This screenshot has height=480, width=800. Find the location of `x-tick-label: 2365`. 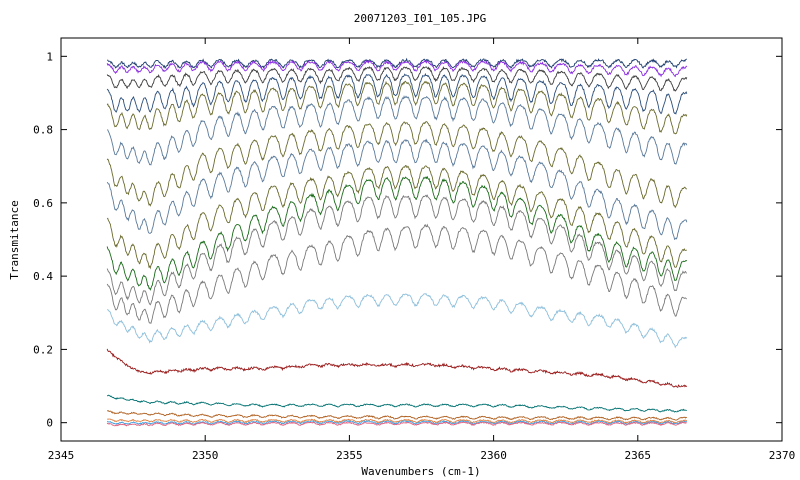

x-tick-label: 2365 is located at coordinates (638, 455).